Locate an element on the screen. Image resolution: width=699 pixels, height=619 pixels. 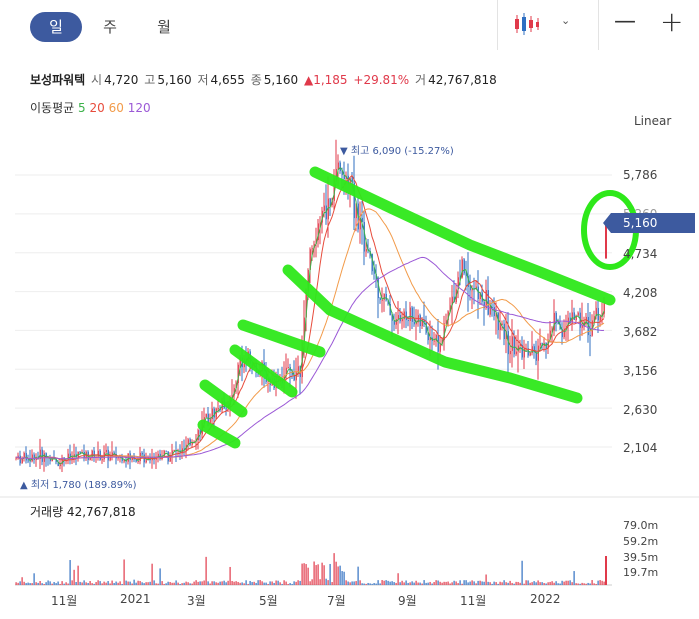
tab-day: 일 is located at coordinates (56, 27).